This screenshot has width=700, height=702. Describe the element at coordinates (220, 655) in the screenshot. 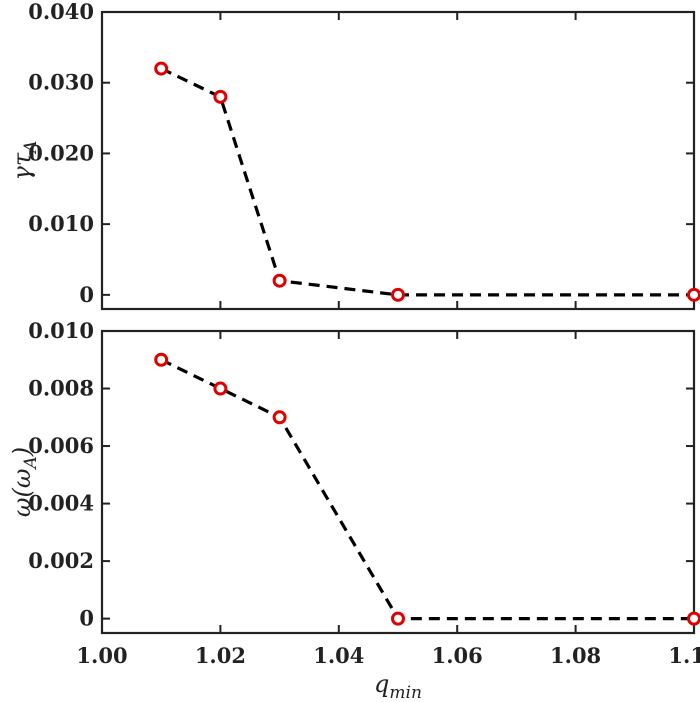

I see `x-tick-label: 1.02` at that location.